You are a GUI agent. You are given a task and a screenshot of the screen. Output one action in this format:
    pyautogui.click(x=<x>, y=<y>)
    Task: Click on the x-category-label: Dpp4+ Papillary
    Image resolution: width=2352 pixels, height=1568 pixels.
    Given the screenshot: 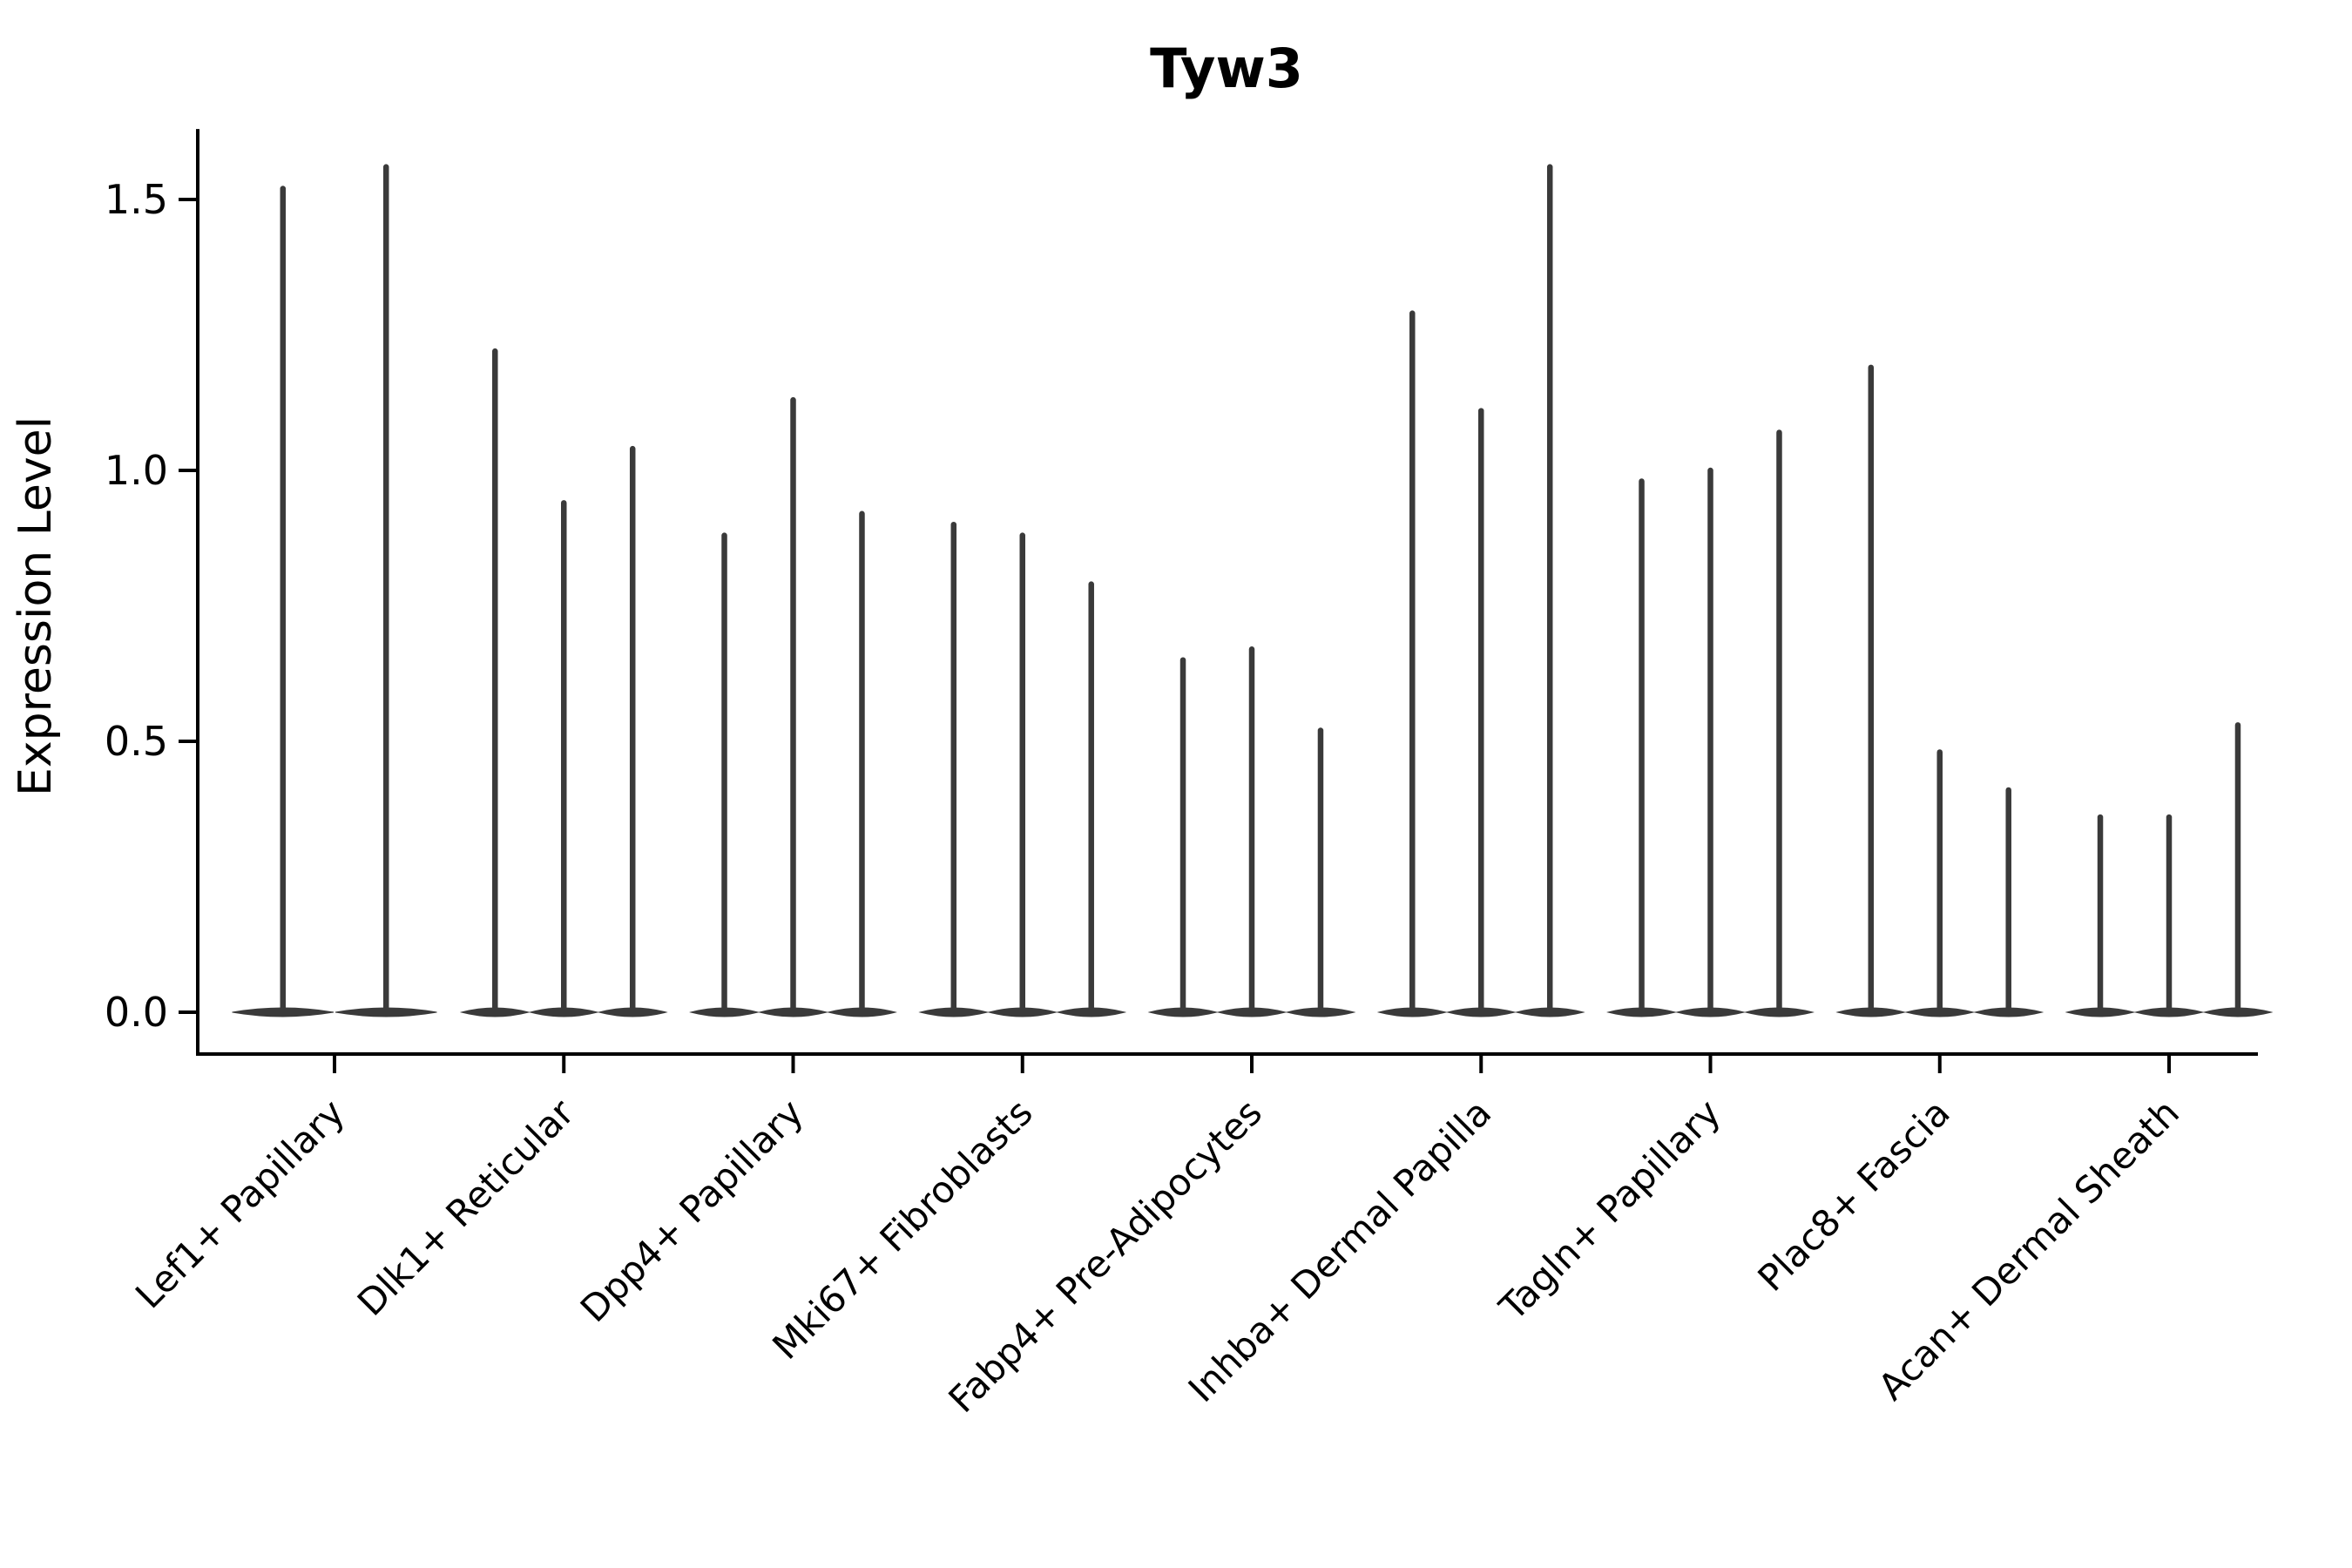 What is the action you would take?
    pyautogui.click(x=692, y=1211)
    